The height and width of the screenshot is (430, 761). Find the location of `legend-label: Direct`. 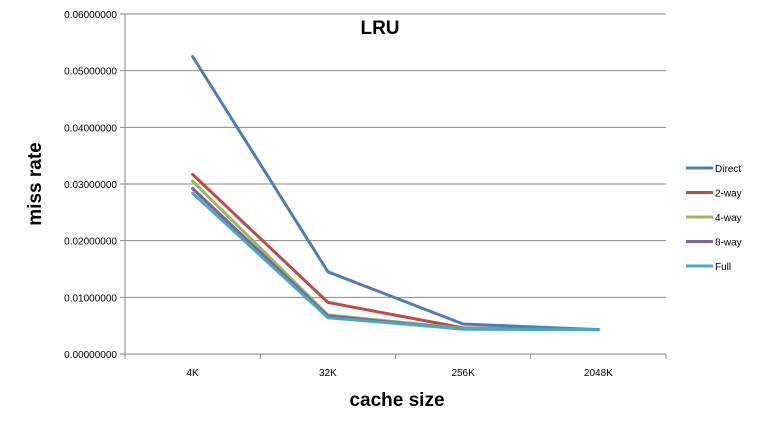

legend-label: Direct is located at coordinates (728, 169).